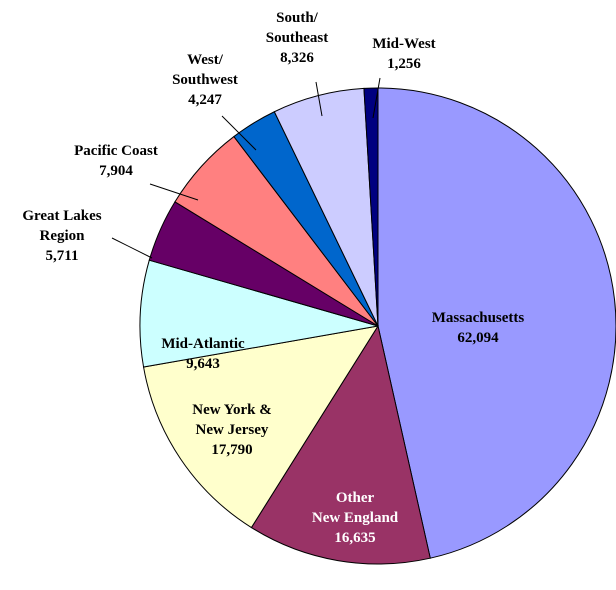 The height and width of the screenshot is (590, 616). I want to click on value-label: 4,247, so click(205, 100).